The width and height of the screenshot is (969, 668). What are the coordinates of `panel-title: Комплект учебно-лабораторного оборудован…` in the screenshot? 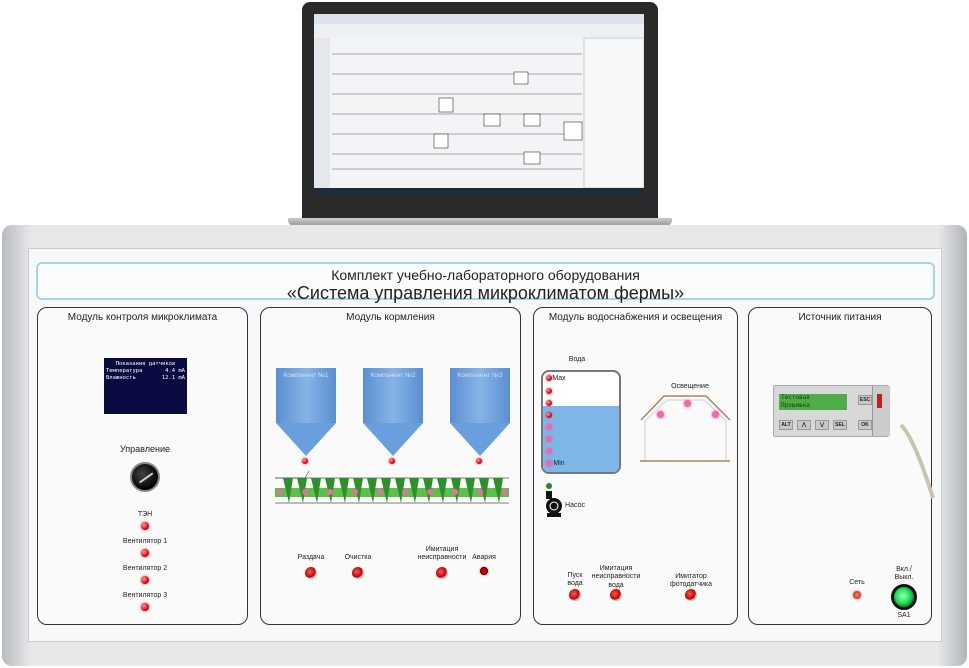 It's located at (485, 282).